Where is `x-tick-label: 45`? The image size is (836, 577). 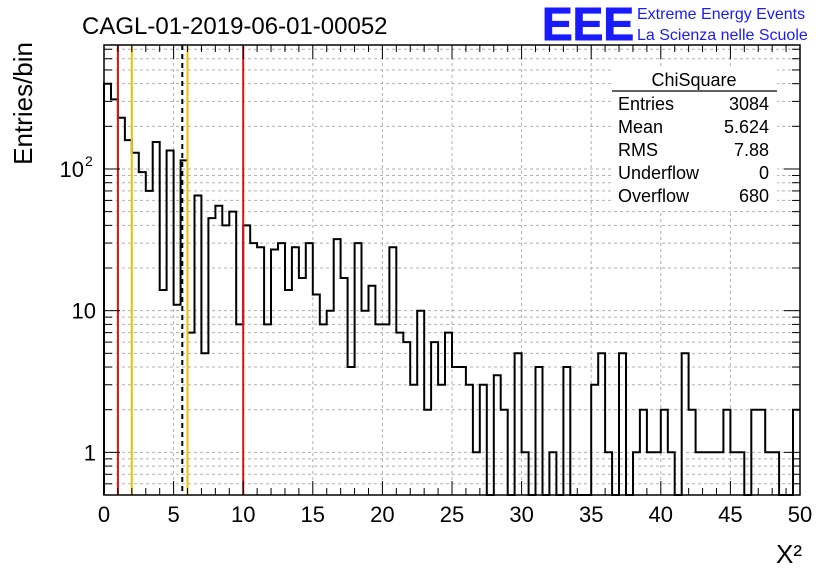 x-tick-label: 45 is located at coordinates (730, 514).